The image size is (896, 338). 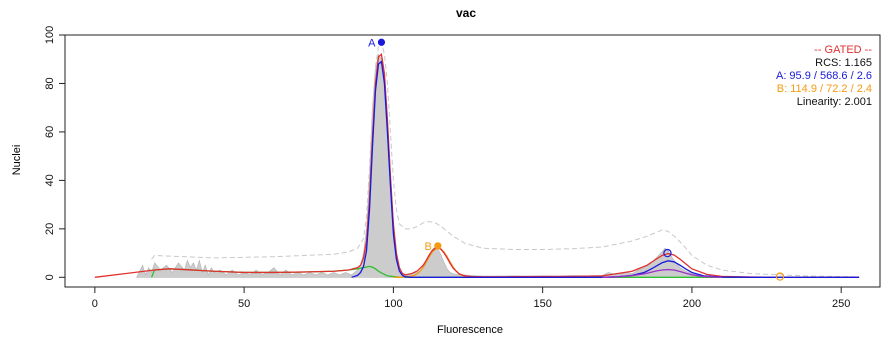 What do you see at coordinates (428, 247) in the screenshot?
I see `peak-label-b: B` at bounding box center [428, 247].